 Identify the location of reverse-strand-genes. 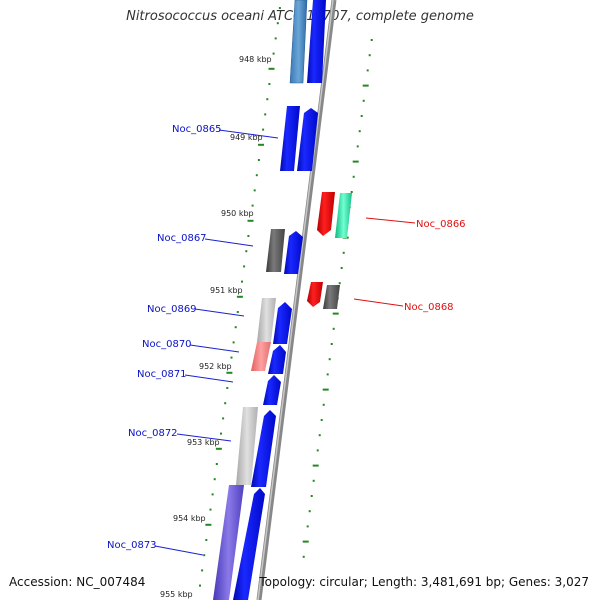
(329, 250).